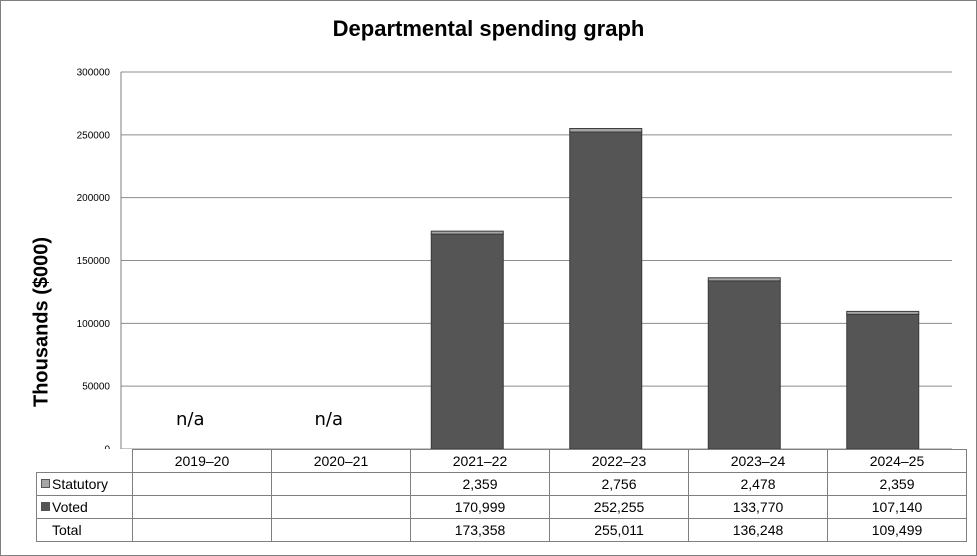 This screenshot has height=556, width=977. I want to click on data-label: 170,999, so click(480, 507).